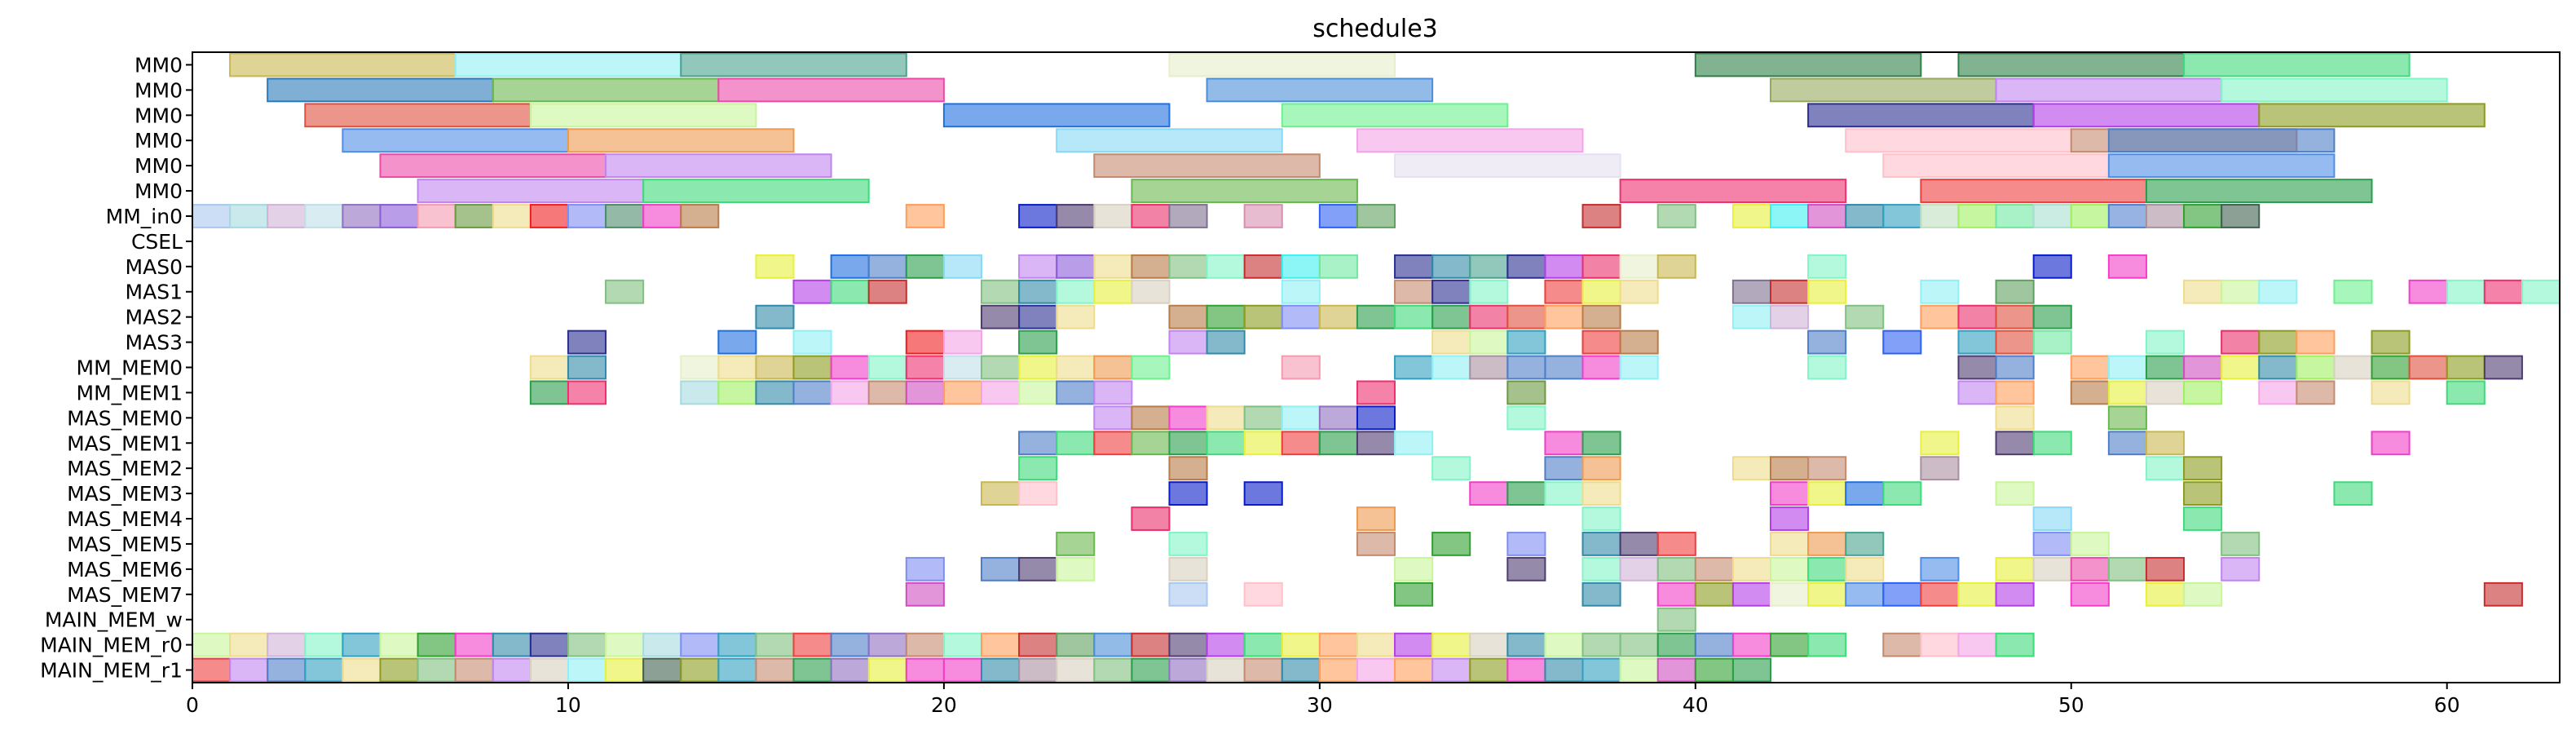  I want to click on y-tick-label: MAIN_MEM_w, so click(114, 620).